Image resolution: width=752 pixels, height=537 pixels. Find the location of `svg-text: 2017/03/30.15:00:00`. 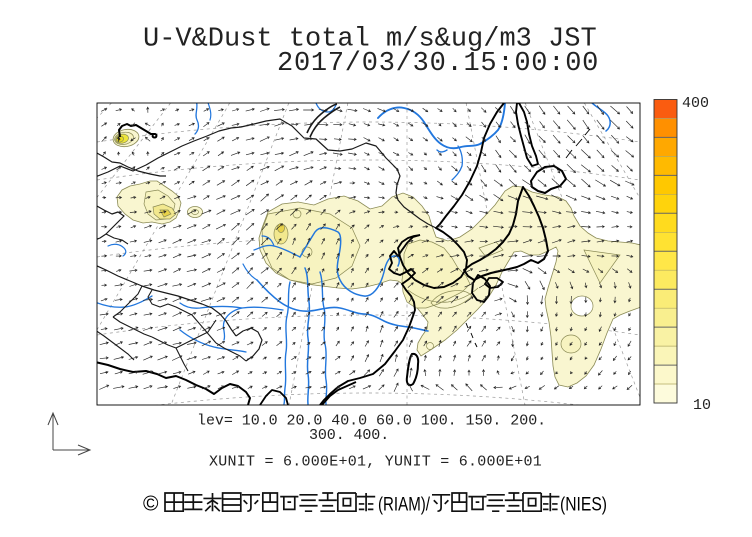

svg-text: 2017/03/30.15:00:00 is located at coordinates (438, 64).